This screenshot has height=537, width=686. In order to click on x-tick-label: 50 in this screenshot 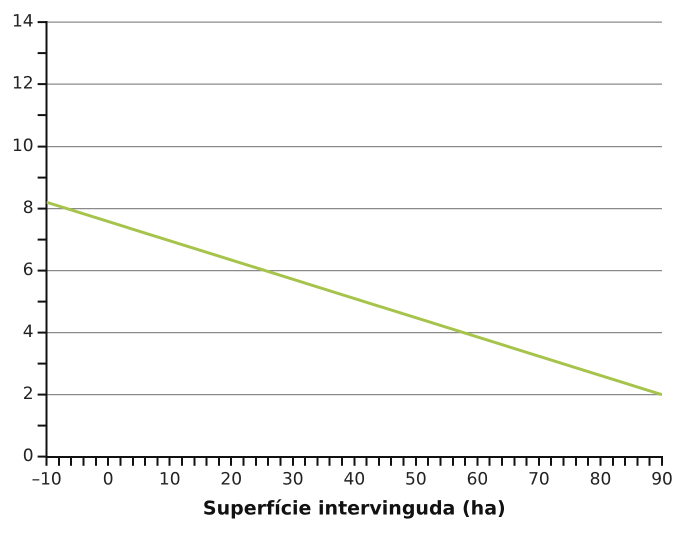, I will do `click(416, 479)`.